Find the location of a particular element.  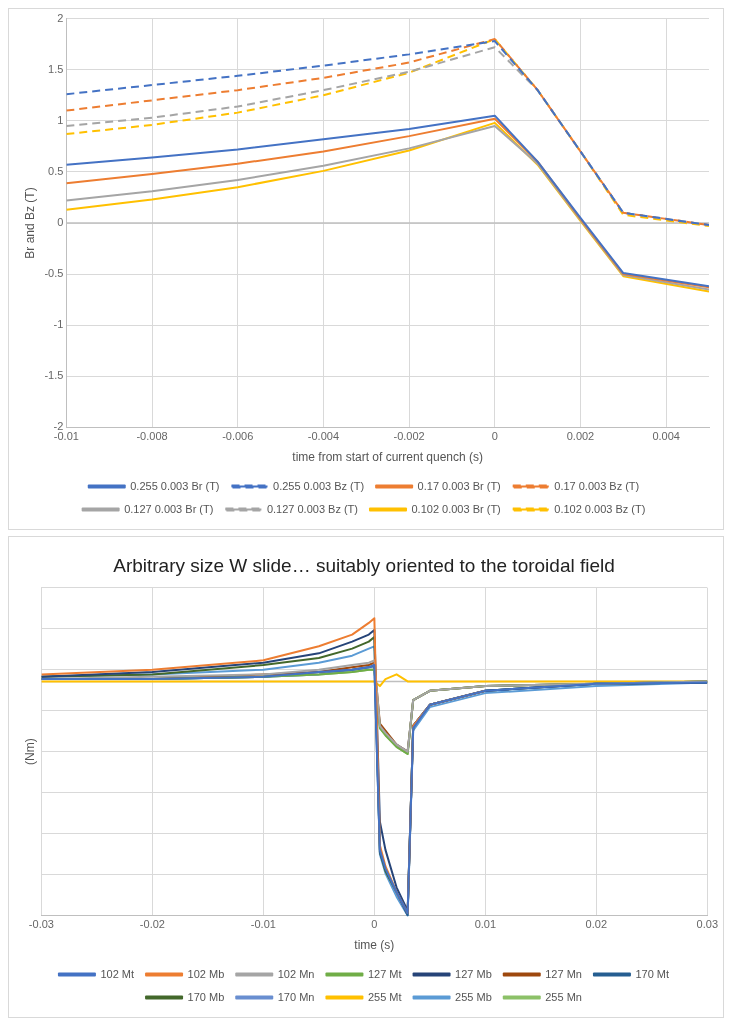

x-tick-label: -0.002 is located at coordinates (409, 436).